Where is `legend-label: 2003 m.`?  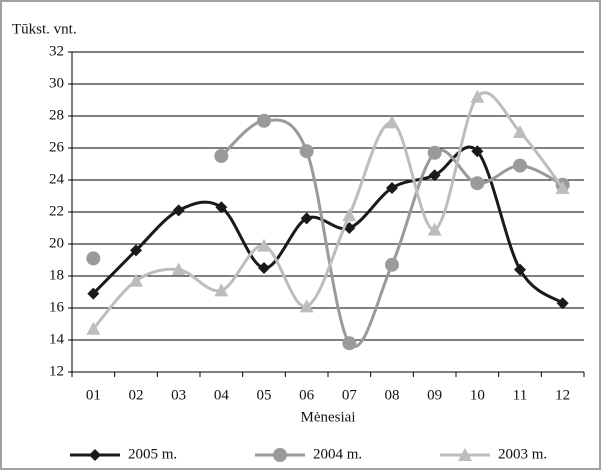
legend-label: 2003 m. is located at coordinates (522, 454).